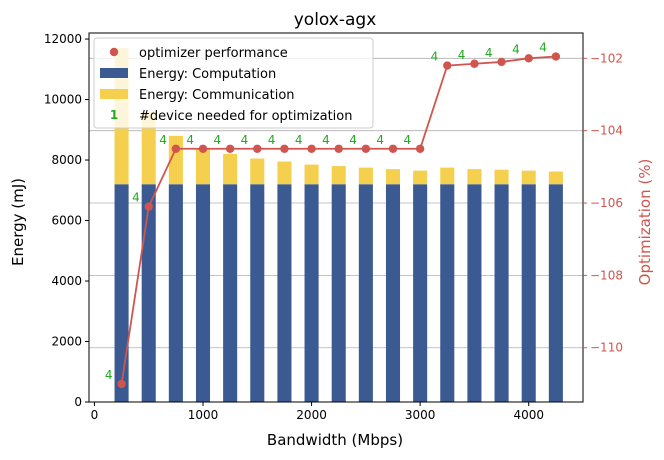  Describe the element at coordinates (217, 95) in the screenshot. I see `legend-label: Energy: Communication` at that location.